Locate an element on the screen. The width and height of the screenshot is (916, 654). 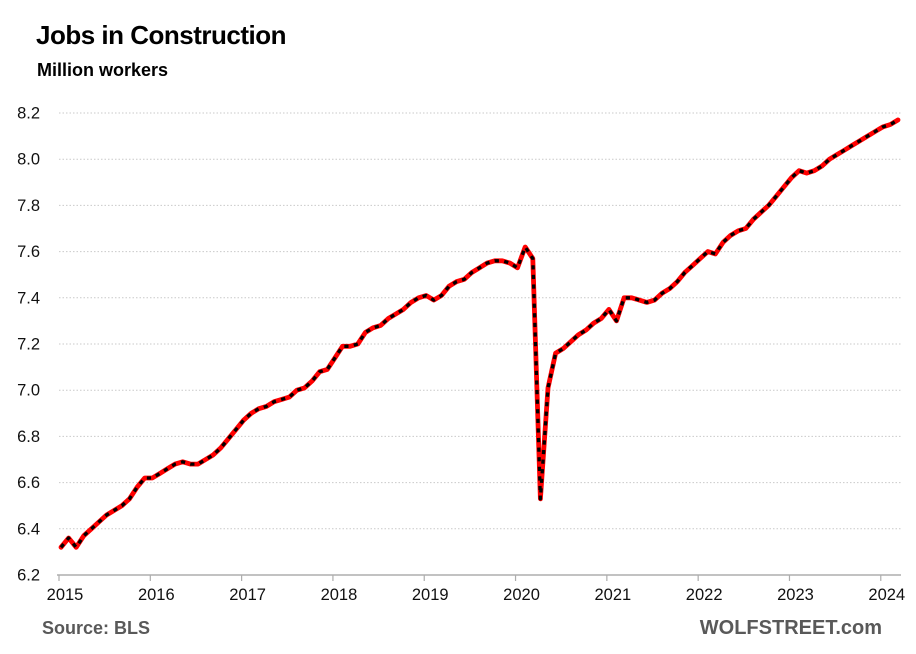
x-axis-tick-label: 2018 is located at coordinates (339, 595).